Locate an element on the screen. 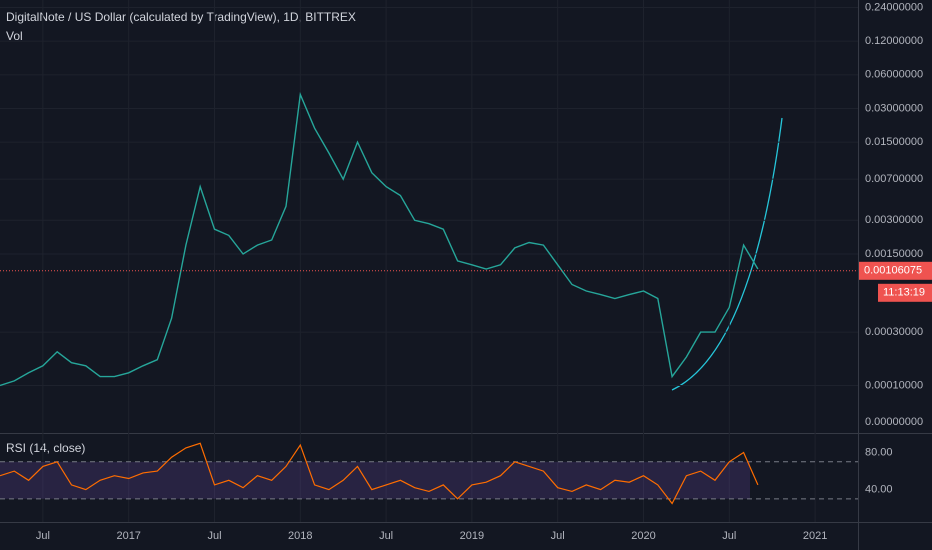  last-price-label: 0.00106075 is located at coordinates (893, 271).